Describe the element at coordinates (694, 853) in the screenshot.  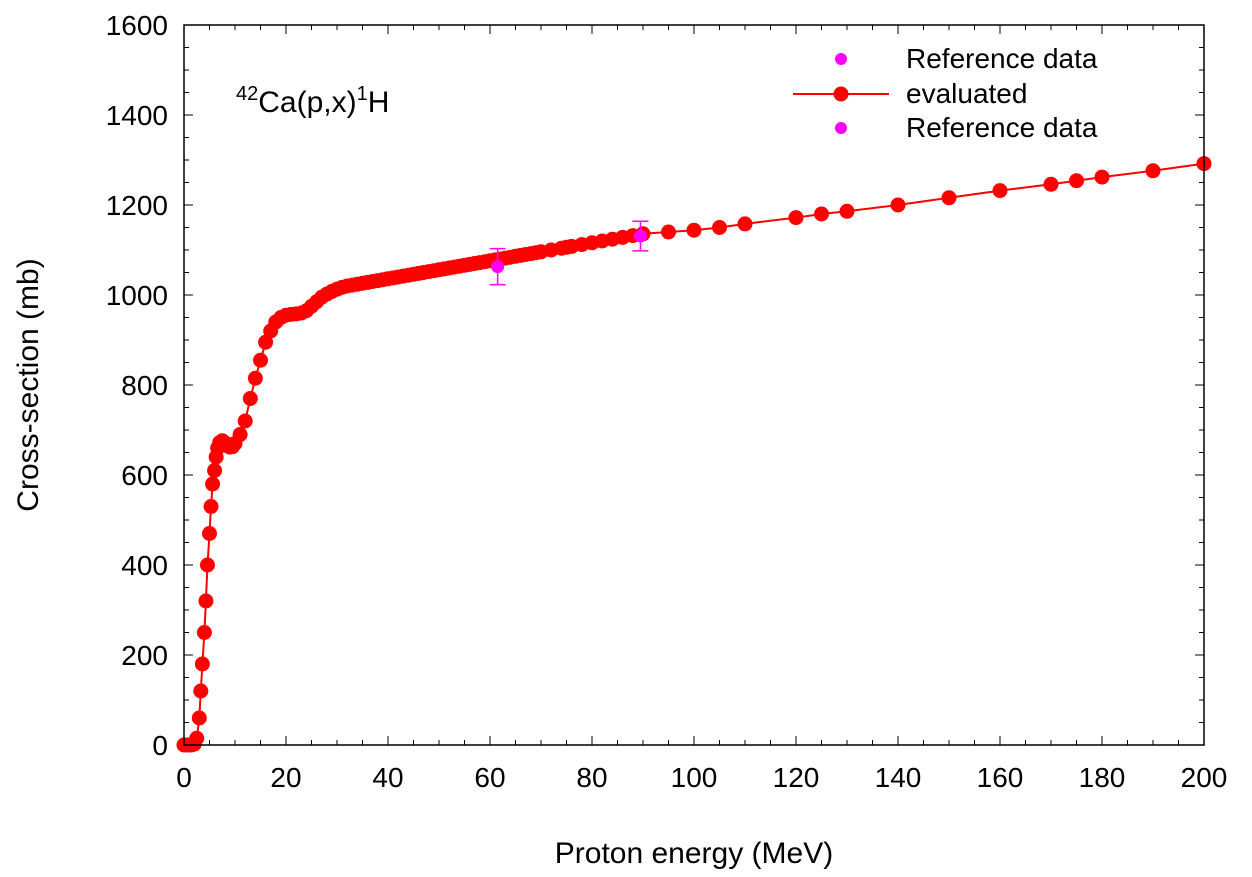
I see `x-axis-label: Proton energy (MeV)` at that location.